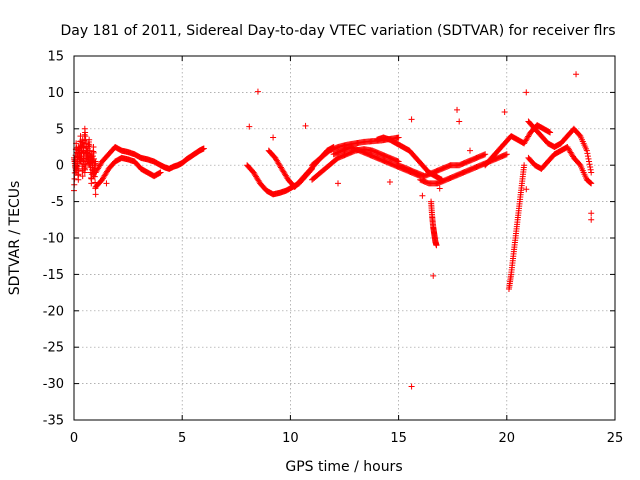 The image size is (640, 480). Describe the element at coordinates (53, 275) in the screenshot. I see `y-tick-label: -15` at that location.